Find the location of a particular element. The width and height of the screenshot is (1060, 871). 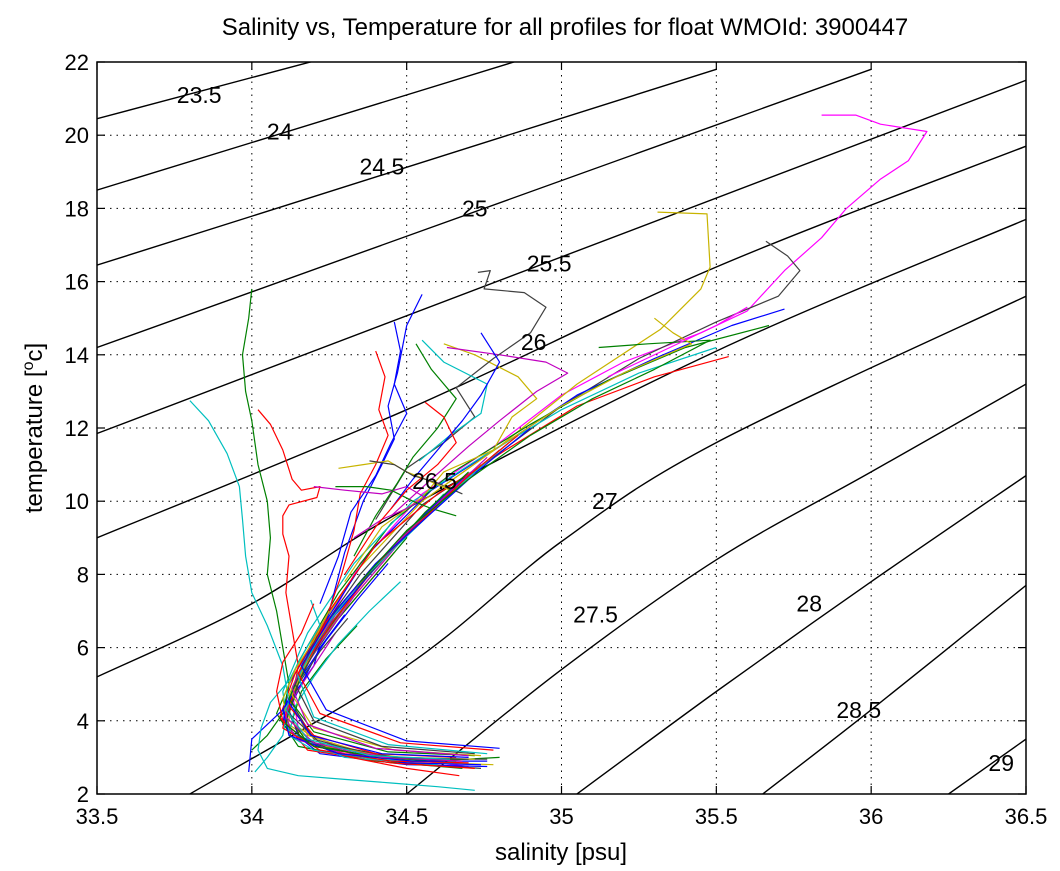

y-tick-label: 16 is located at coordinates (77, 282).